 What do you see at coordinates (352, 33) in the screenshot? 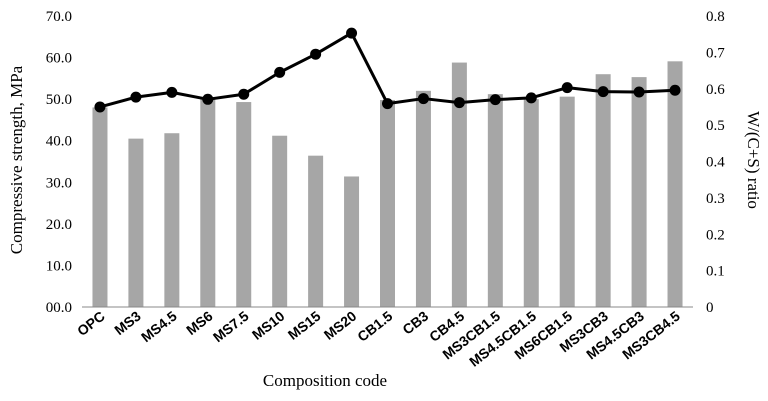
I see `point-MS20` at bounding box center [352, 33].